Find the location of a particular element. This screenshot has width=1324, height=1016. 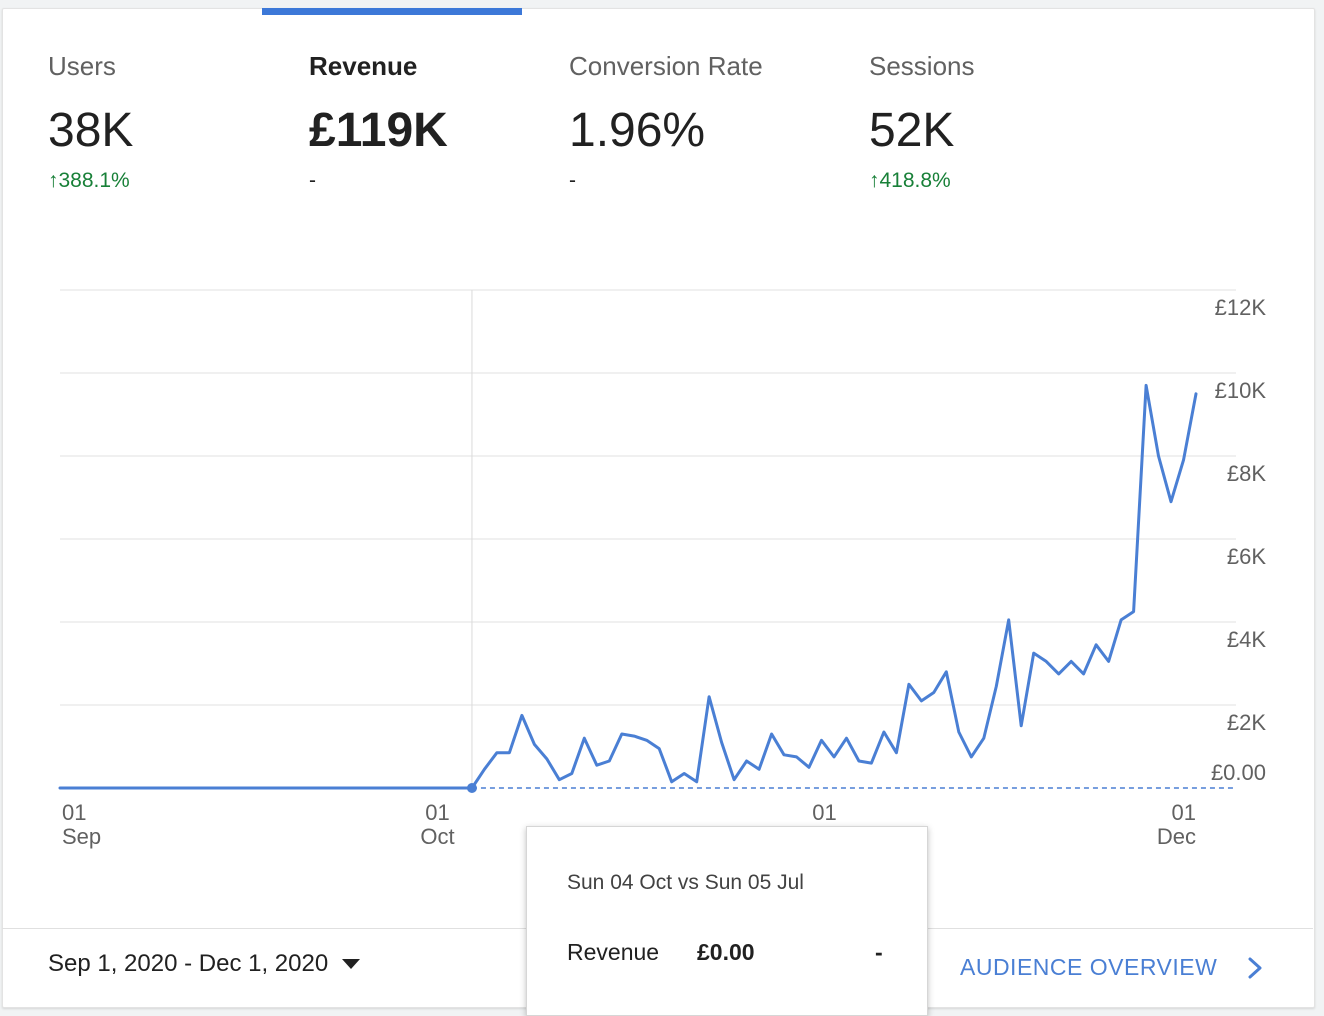

audience-overview-label: AUDIENCE OVERVIEW is located at coordinates (1089, 967).